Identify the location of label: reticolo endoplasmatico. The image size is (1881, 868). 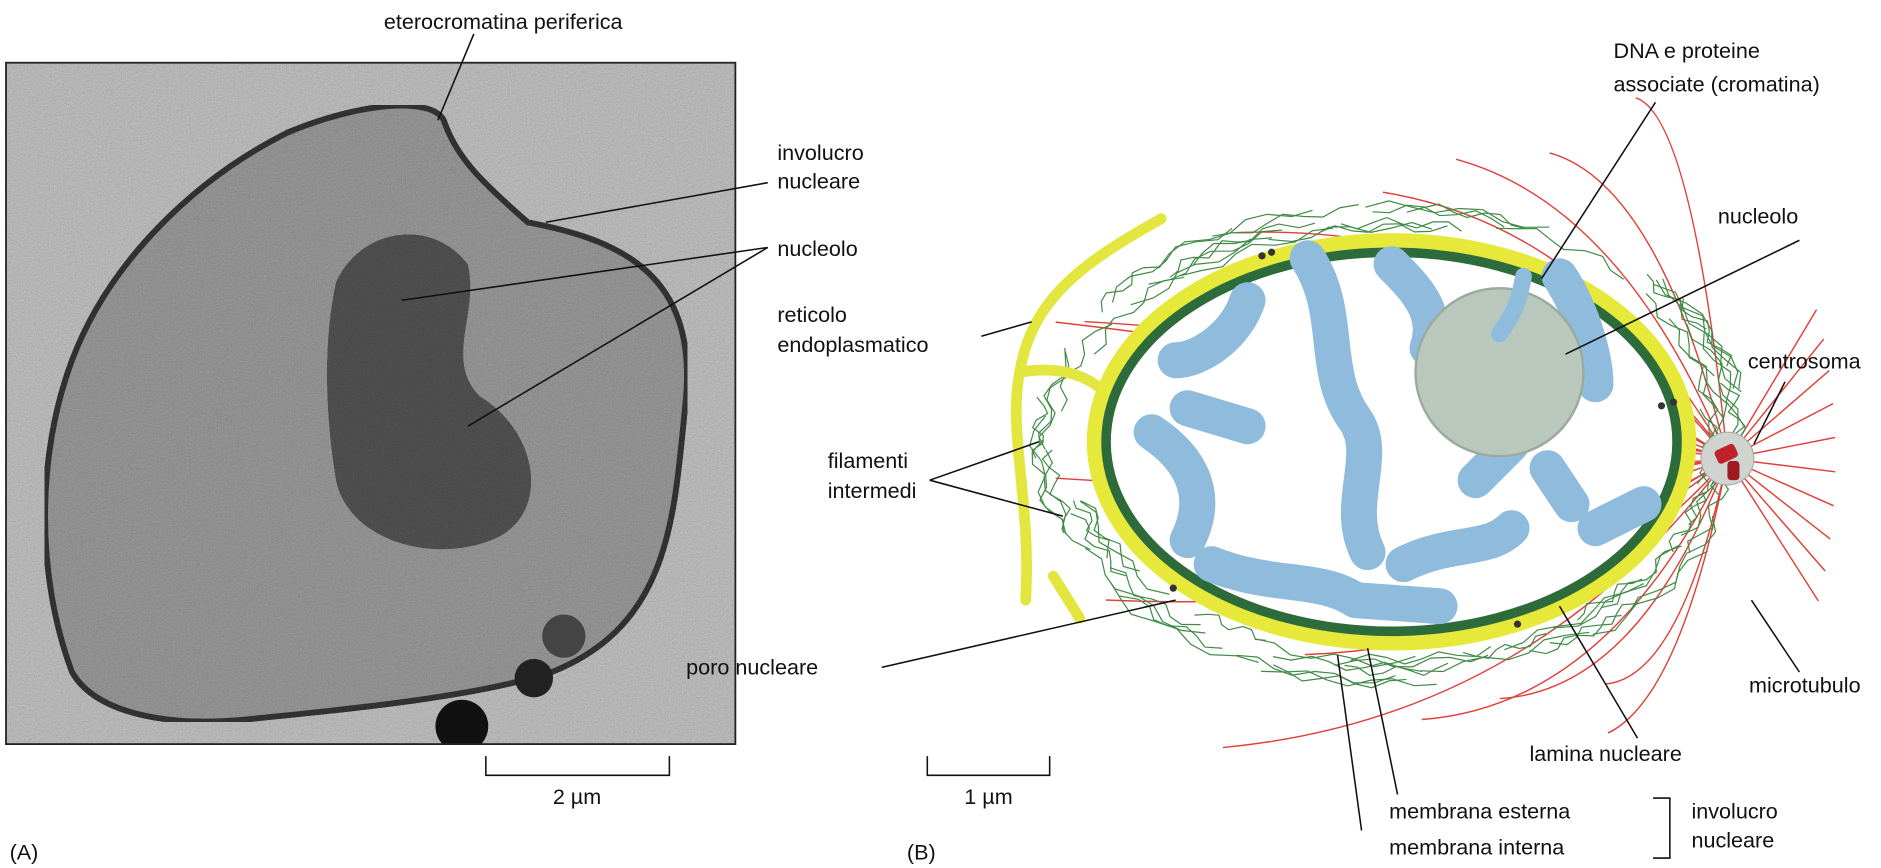
(852, 329).